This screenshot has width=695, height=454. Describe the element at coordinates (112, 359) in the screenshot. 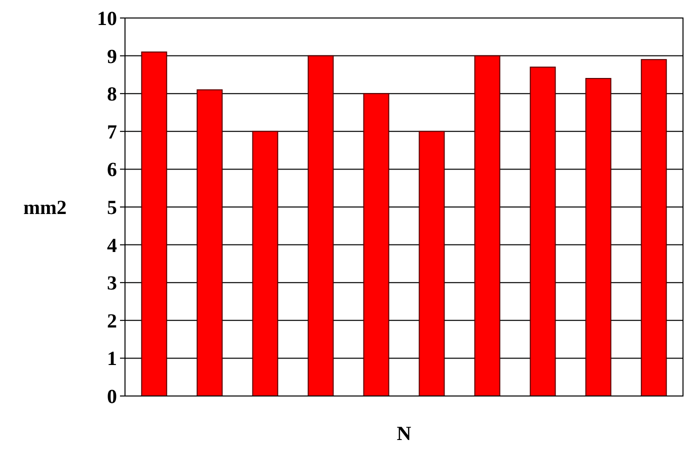

I see `y-tick-label: 1` at that location.